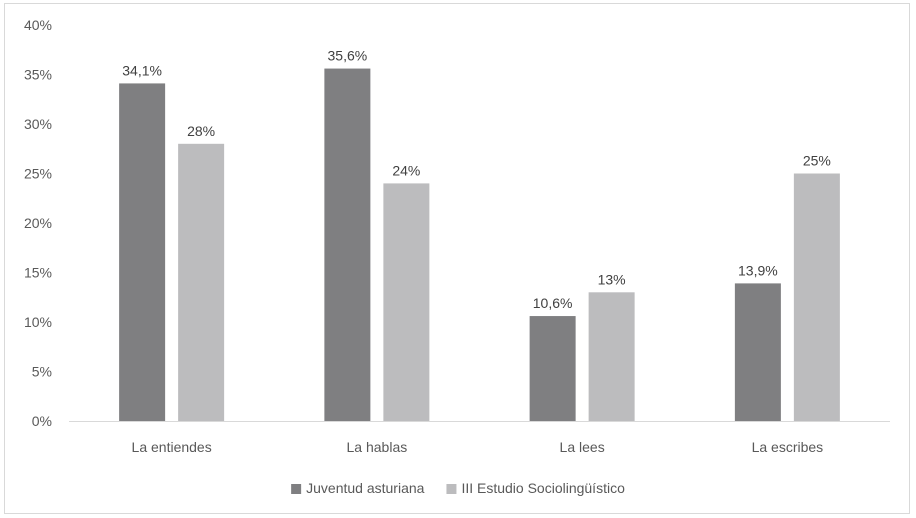  What do you see at coordinates (201, 131) in the screenshot?
I see `data-label: 28%` at bounding box center [201, 131].